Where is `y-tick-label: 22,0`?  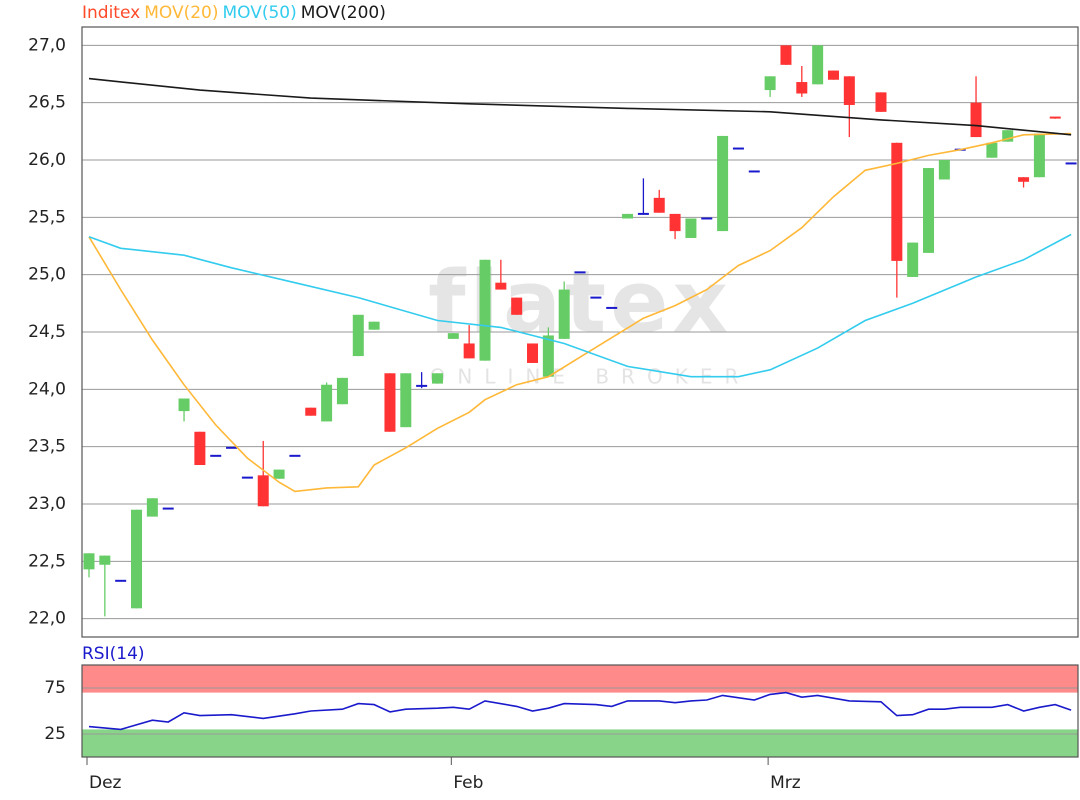 y-tick-label: 22,0 is located at coordinates (47, 619).